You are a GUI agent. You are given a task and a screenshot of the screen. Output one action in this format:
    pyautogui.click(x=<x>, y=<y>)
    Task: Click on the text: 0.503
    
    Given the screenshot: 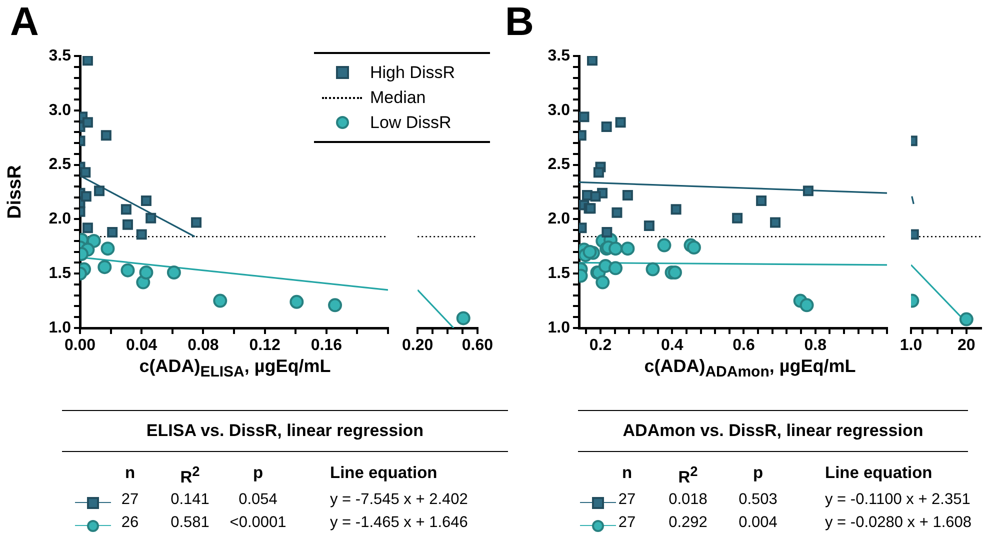 What is the action you would take?
    pyautogui.click(x=758, y=500)
    